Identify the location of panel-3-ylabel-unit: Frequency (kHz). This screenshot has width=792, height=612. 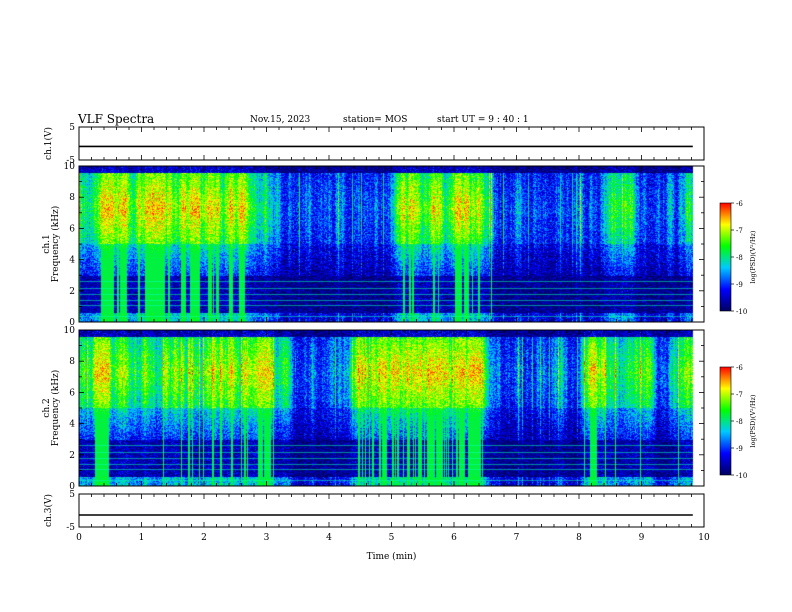
(55, 408).